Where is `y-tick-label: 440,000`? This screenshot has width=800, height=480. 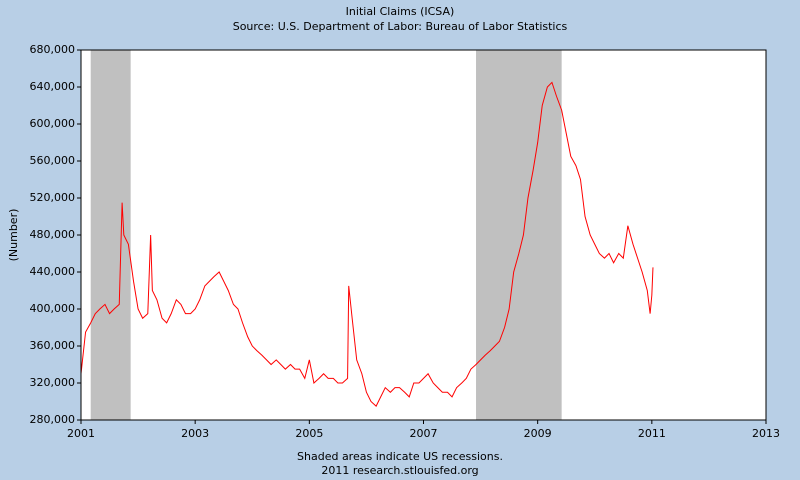
y-tick-label: 440,000 is located at coordinates (53, 271).